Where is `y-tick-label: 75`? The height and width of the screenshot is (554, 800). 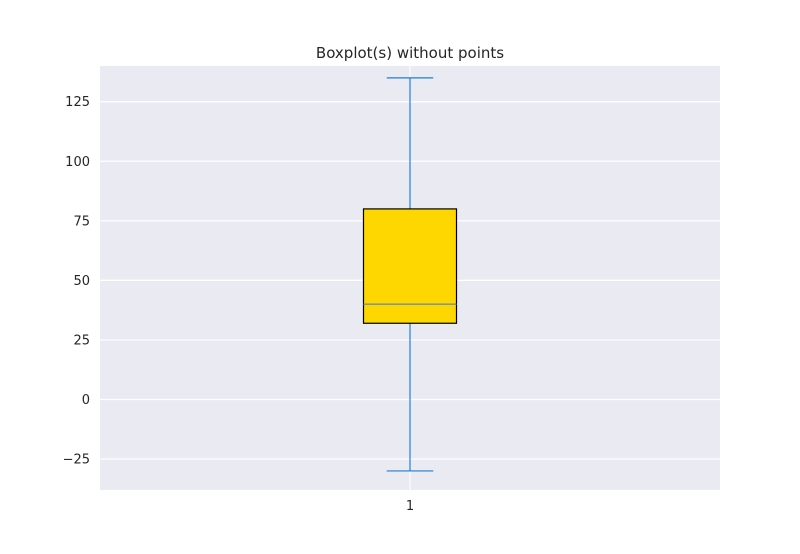
y-tick-label: 75 is located at coordinates (81, 221).